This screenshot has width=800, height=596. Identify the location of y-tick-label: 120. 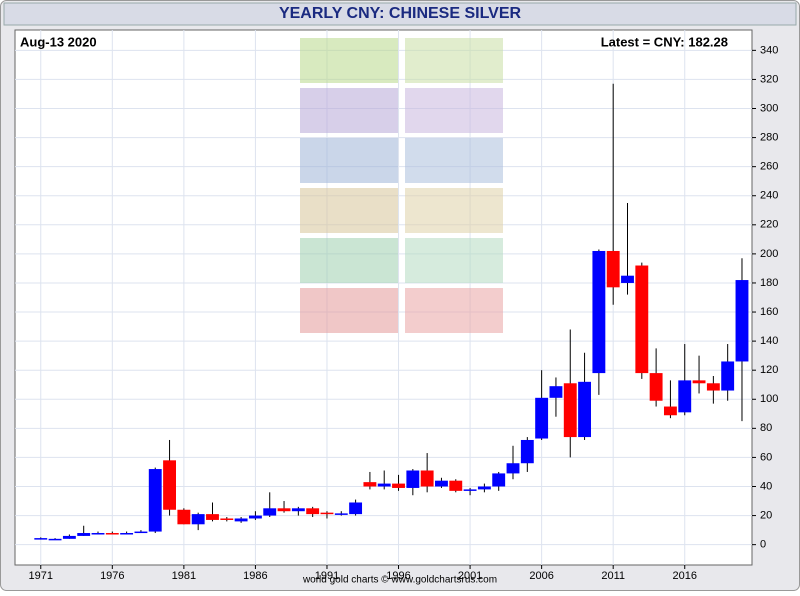
(769, 370).